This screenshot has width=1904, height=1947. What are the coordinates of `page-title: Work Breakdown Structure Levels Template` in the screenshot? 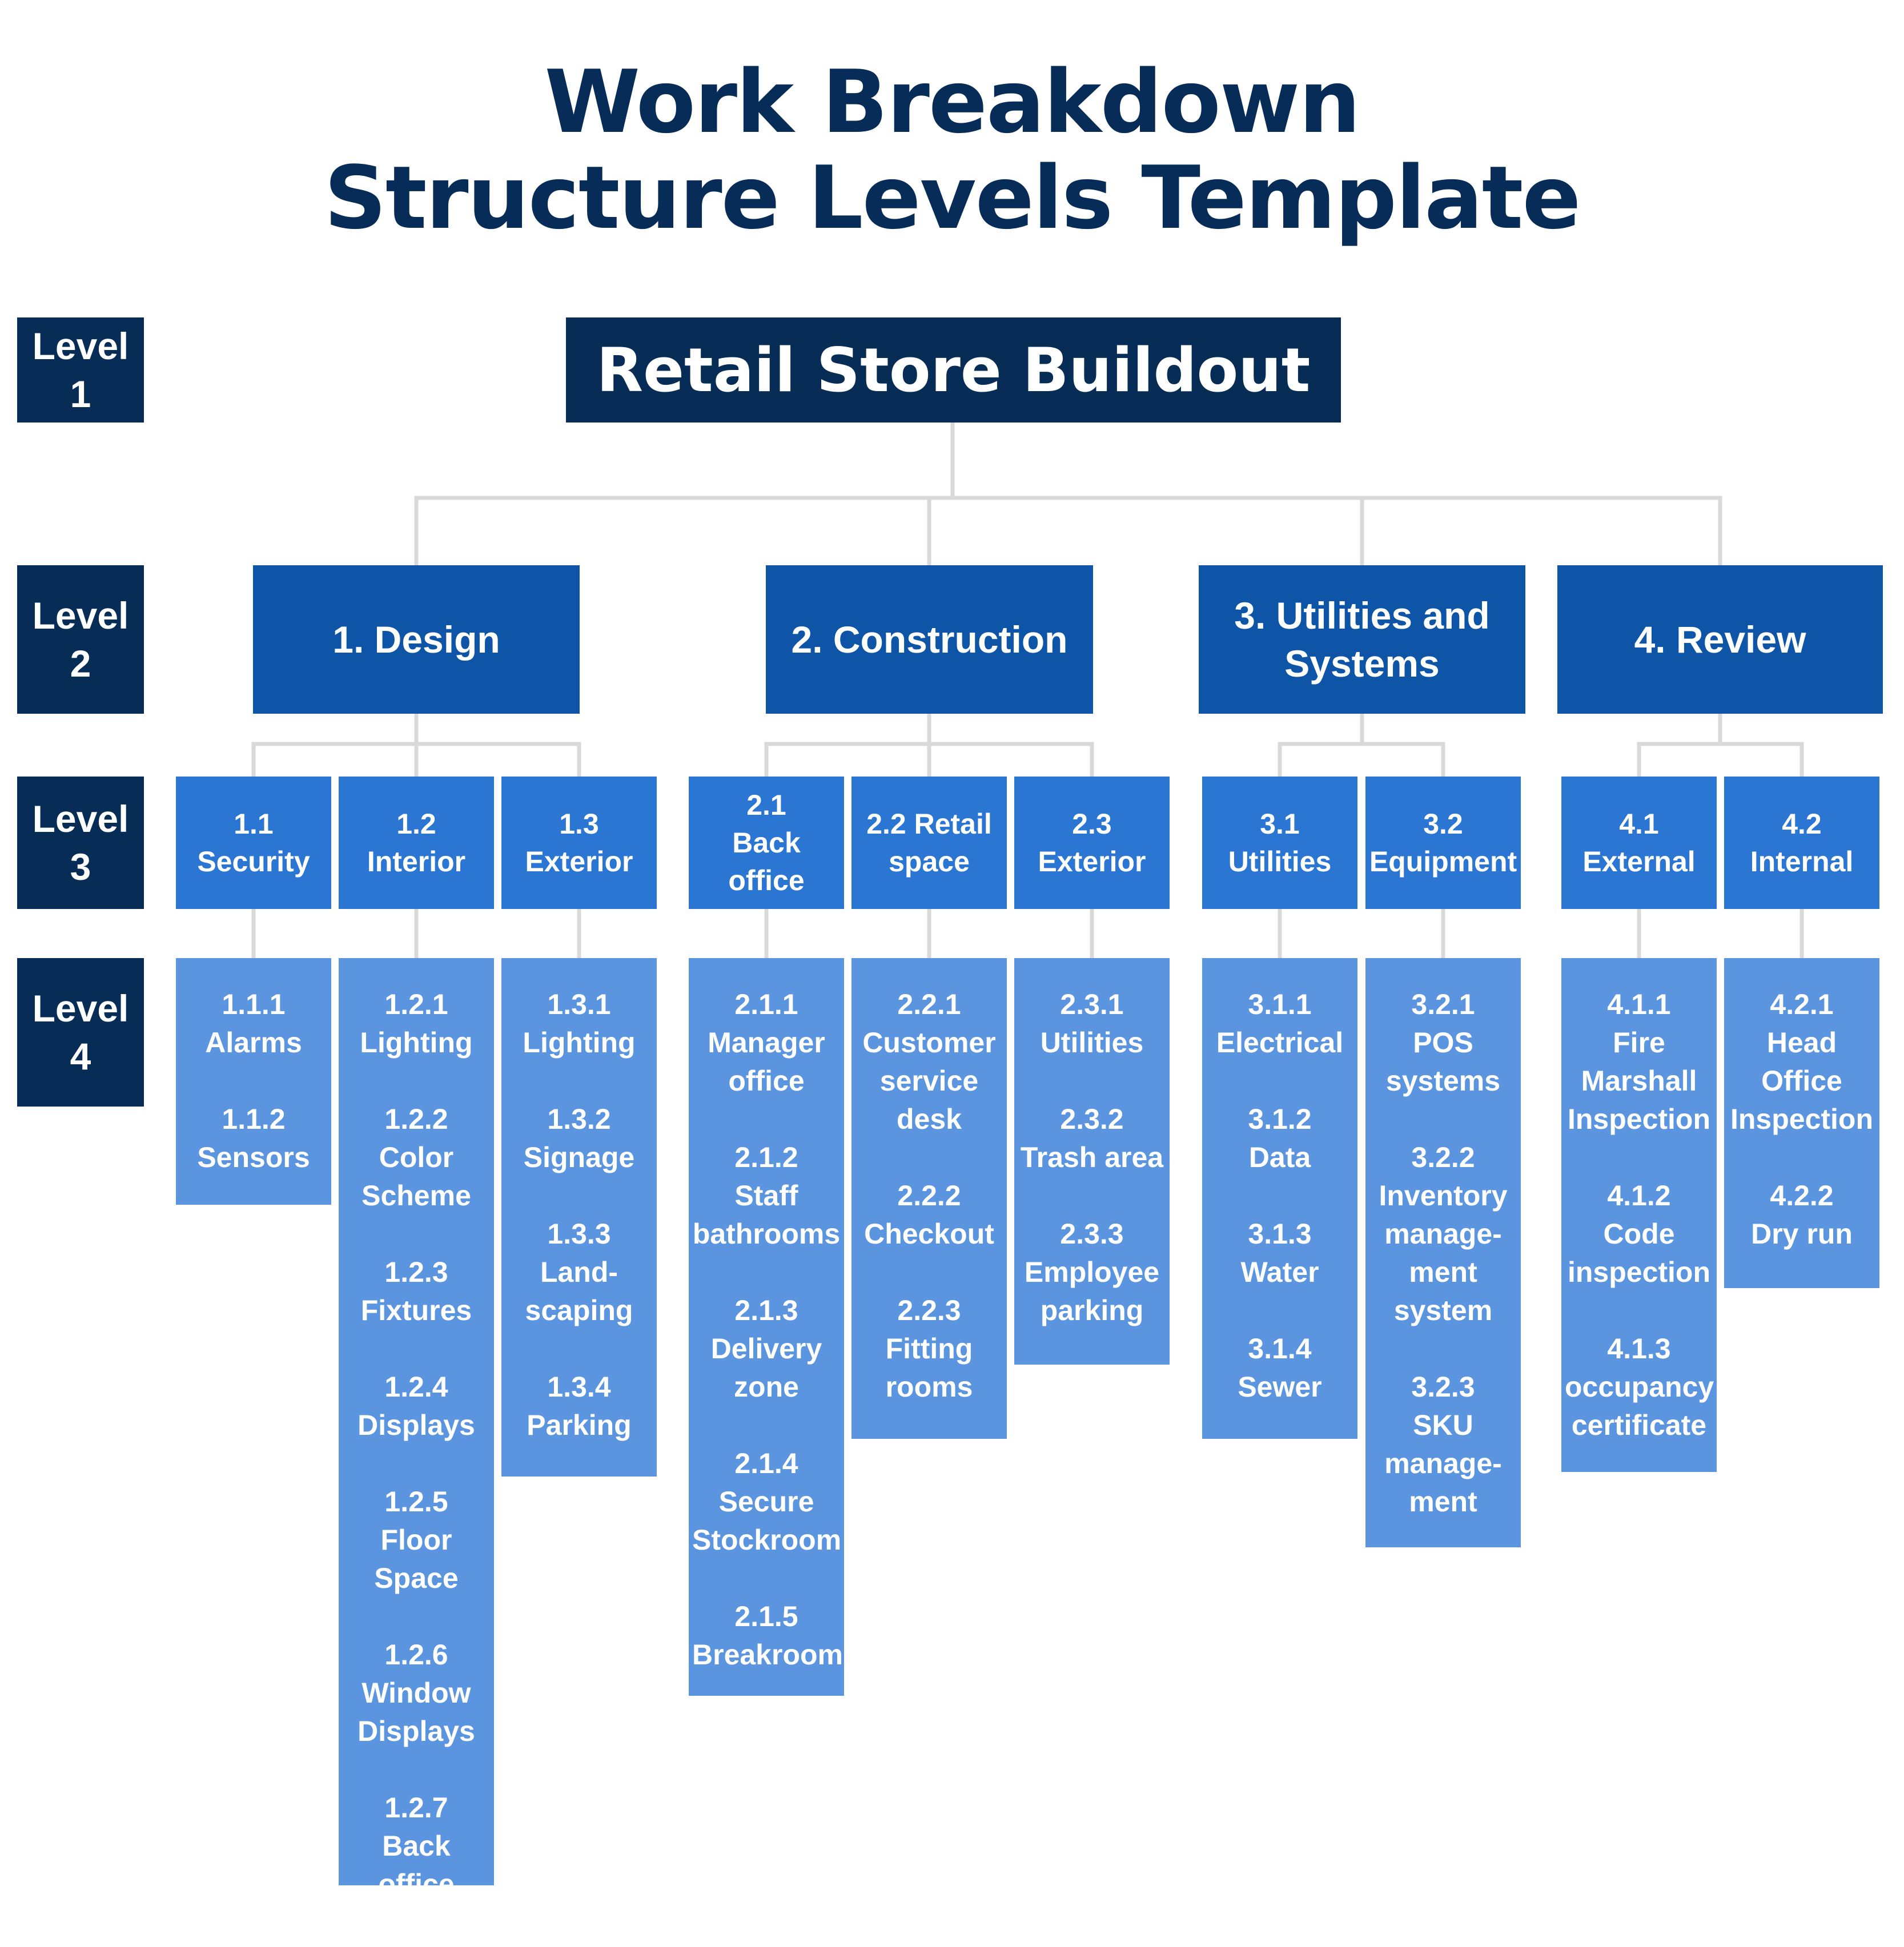 It's located at (952, 150).